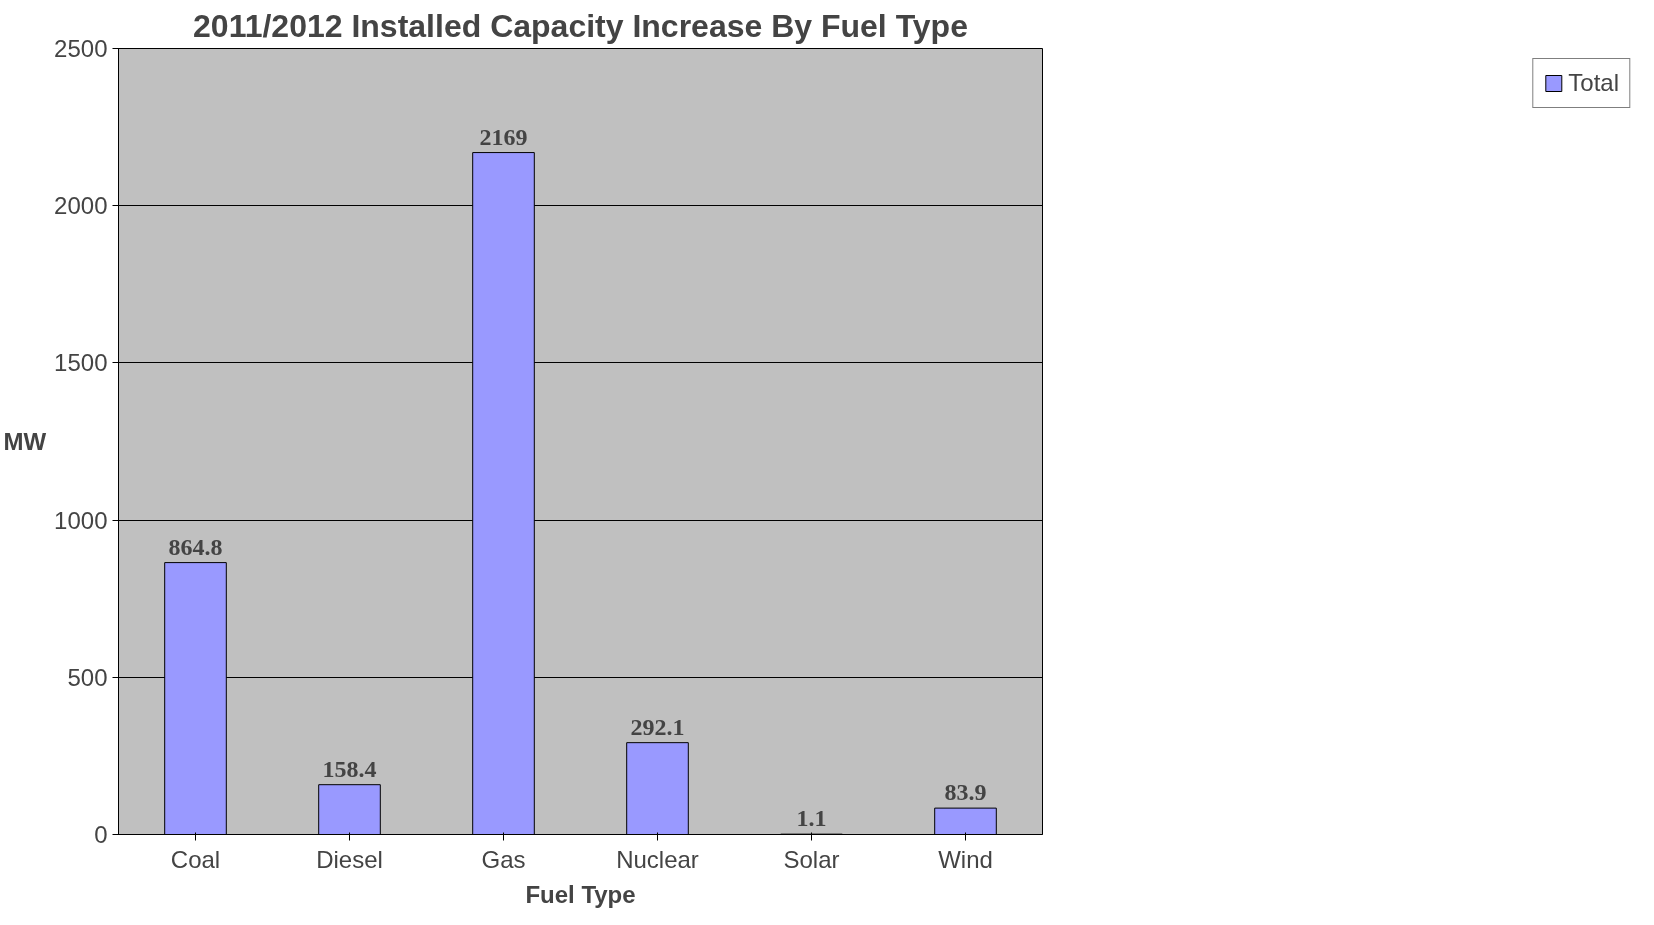  I want to click on x-axis-title: Fuel Type, so click(580, 894).